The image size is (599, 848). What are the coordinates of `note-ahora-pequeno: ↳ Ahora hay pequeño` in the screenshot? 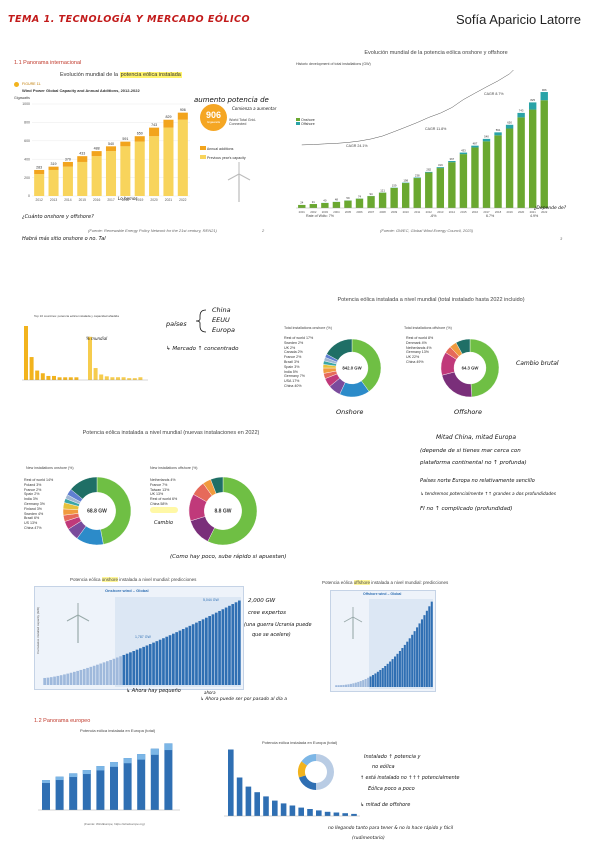 It's located at (153, 691).